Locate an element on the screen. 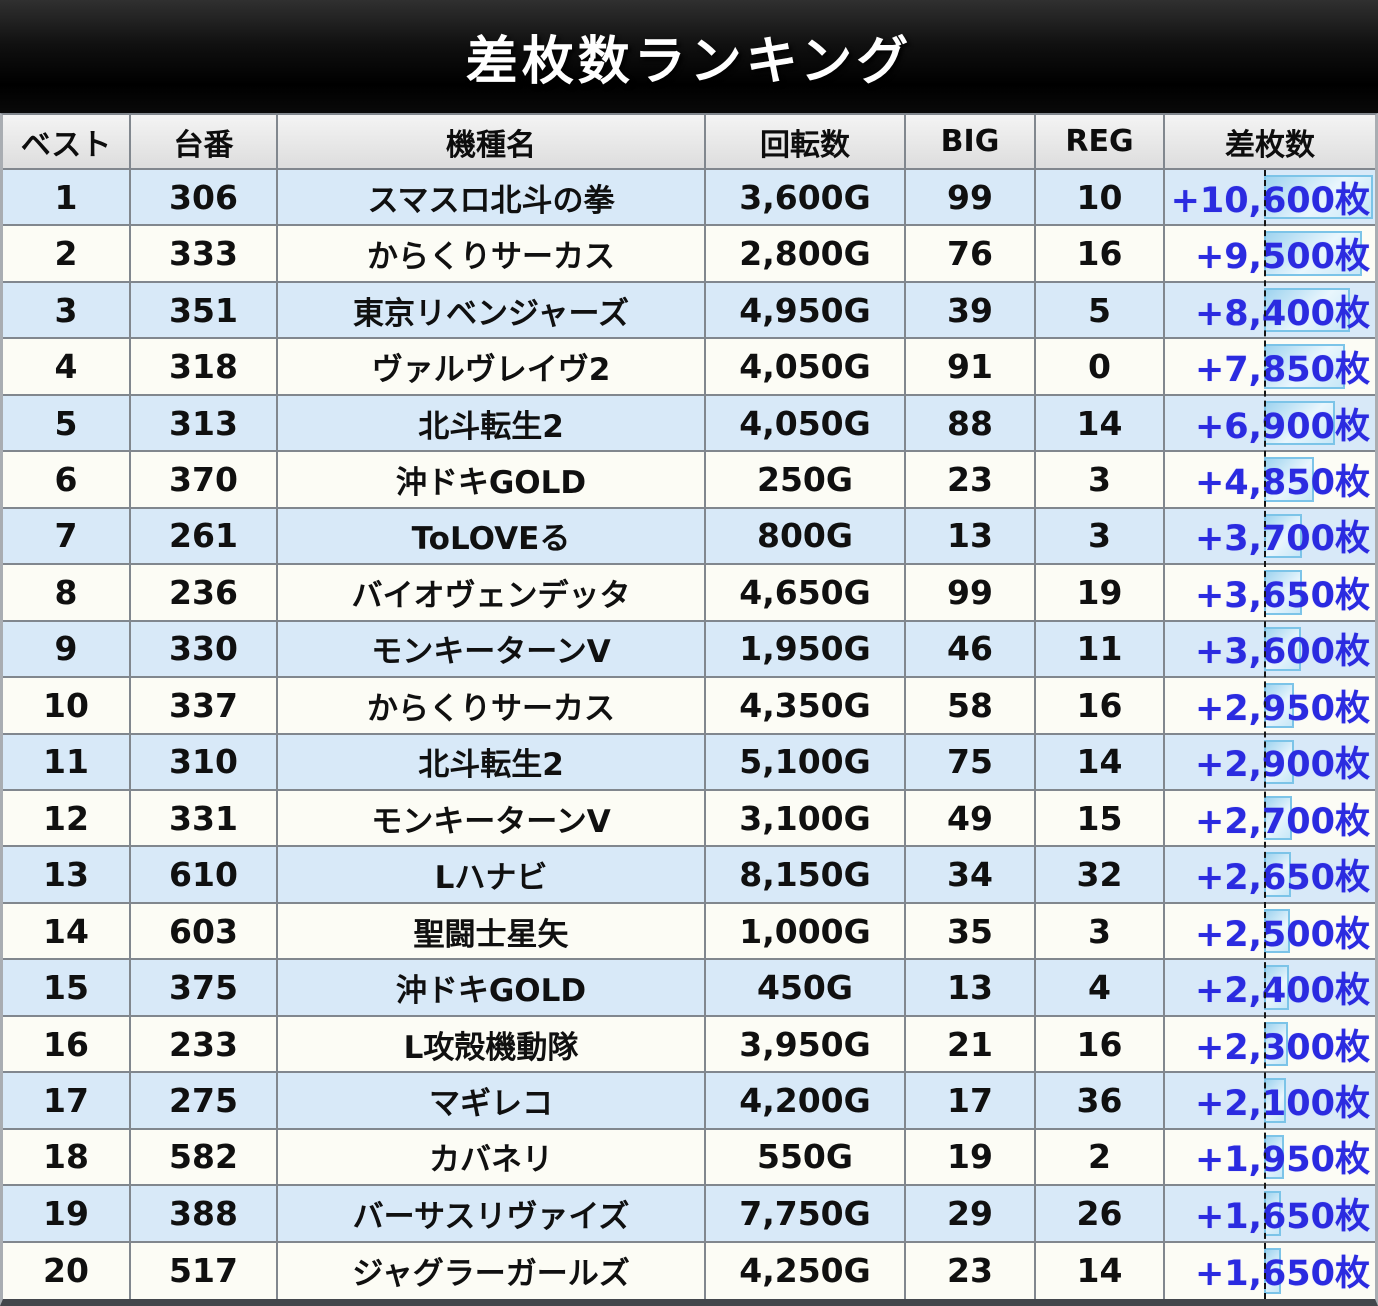 This screenshot has width=1378, height=1306. reg-count-cell: 4 is located at coordinates (1100, 988).